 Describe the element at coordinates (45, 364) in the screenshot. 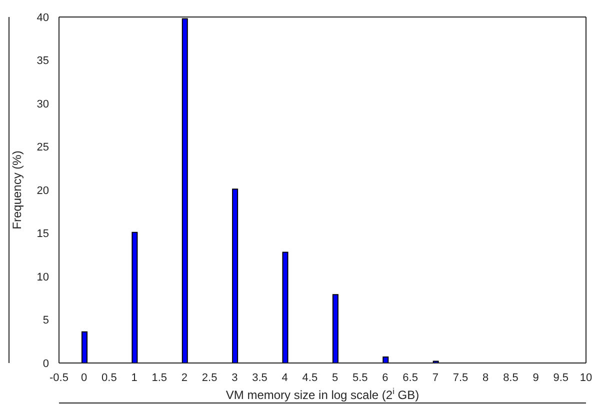

I see `y-tick-label: 0` at that location.